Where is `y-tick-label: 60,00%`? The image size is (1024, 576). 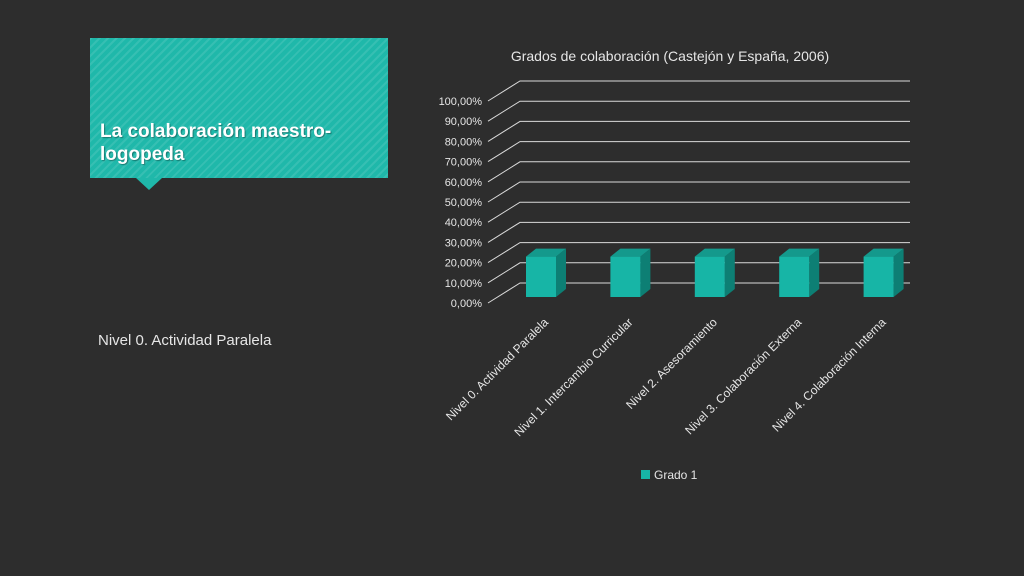 y-tick-label: 60,00% is located at coordinates (464, 183).